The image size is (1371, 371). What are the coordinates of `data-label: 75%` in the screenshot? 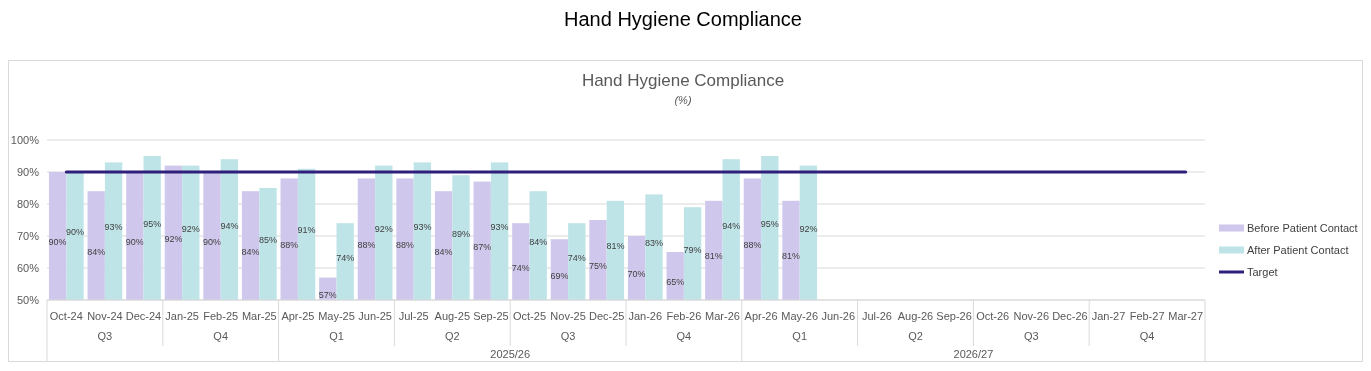 It's located at (598, 266).